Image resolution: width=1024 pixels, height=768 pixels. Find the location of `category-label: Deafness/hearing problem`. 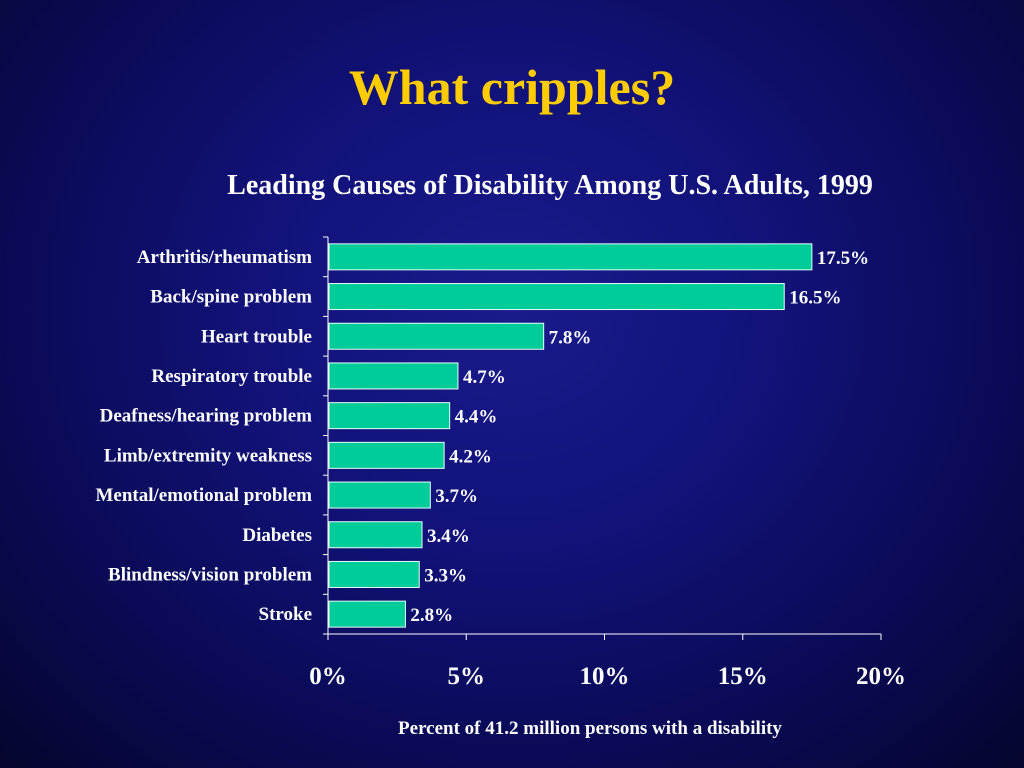

category-label: Deafness/hearing problem is located at coordinates (206, 416).